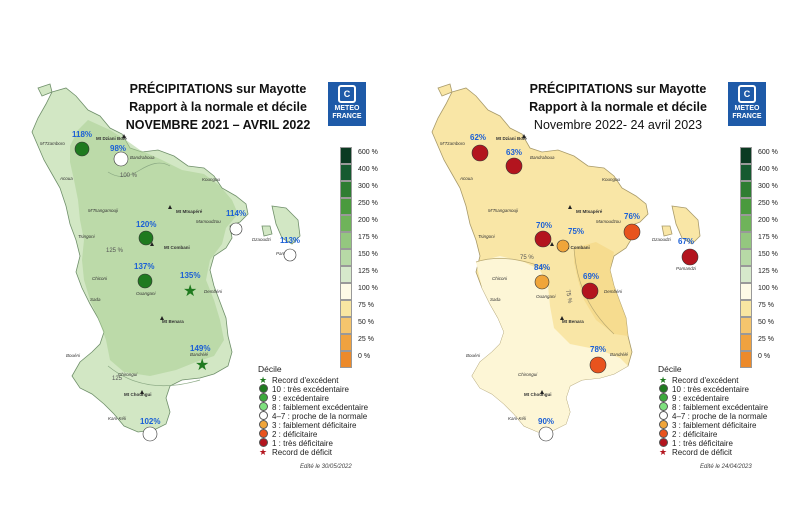  Describe the element at coordinates (768, 152) in the screenshot. I see `scale-label: 600 %` at that location.